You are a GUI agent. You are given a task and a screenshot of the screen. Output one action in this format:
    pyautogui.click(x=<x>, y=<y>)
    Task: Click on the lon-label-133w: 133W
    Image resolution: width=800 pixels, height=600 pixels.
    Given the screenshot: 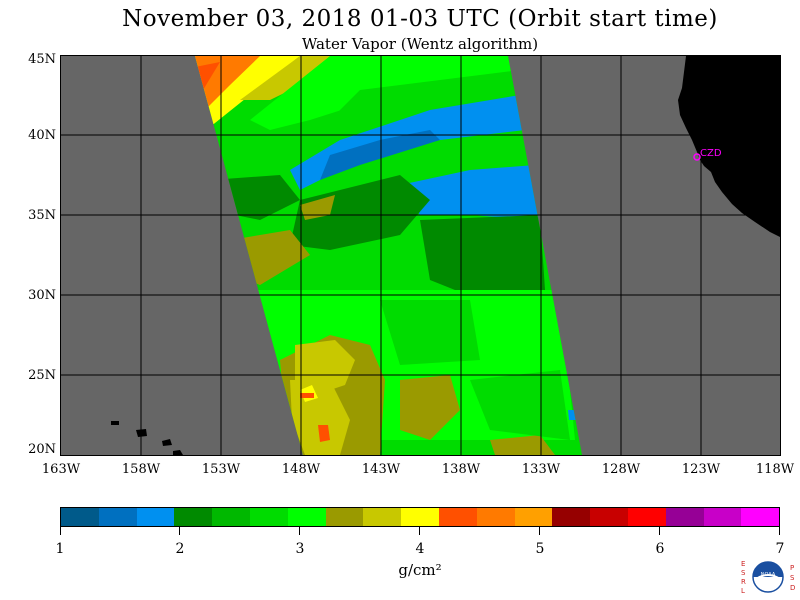 What is the action you would take?
    pyautogui.click(x=541, y=469)
    